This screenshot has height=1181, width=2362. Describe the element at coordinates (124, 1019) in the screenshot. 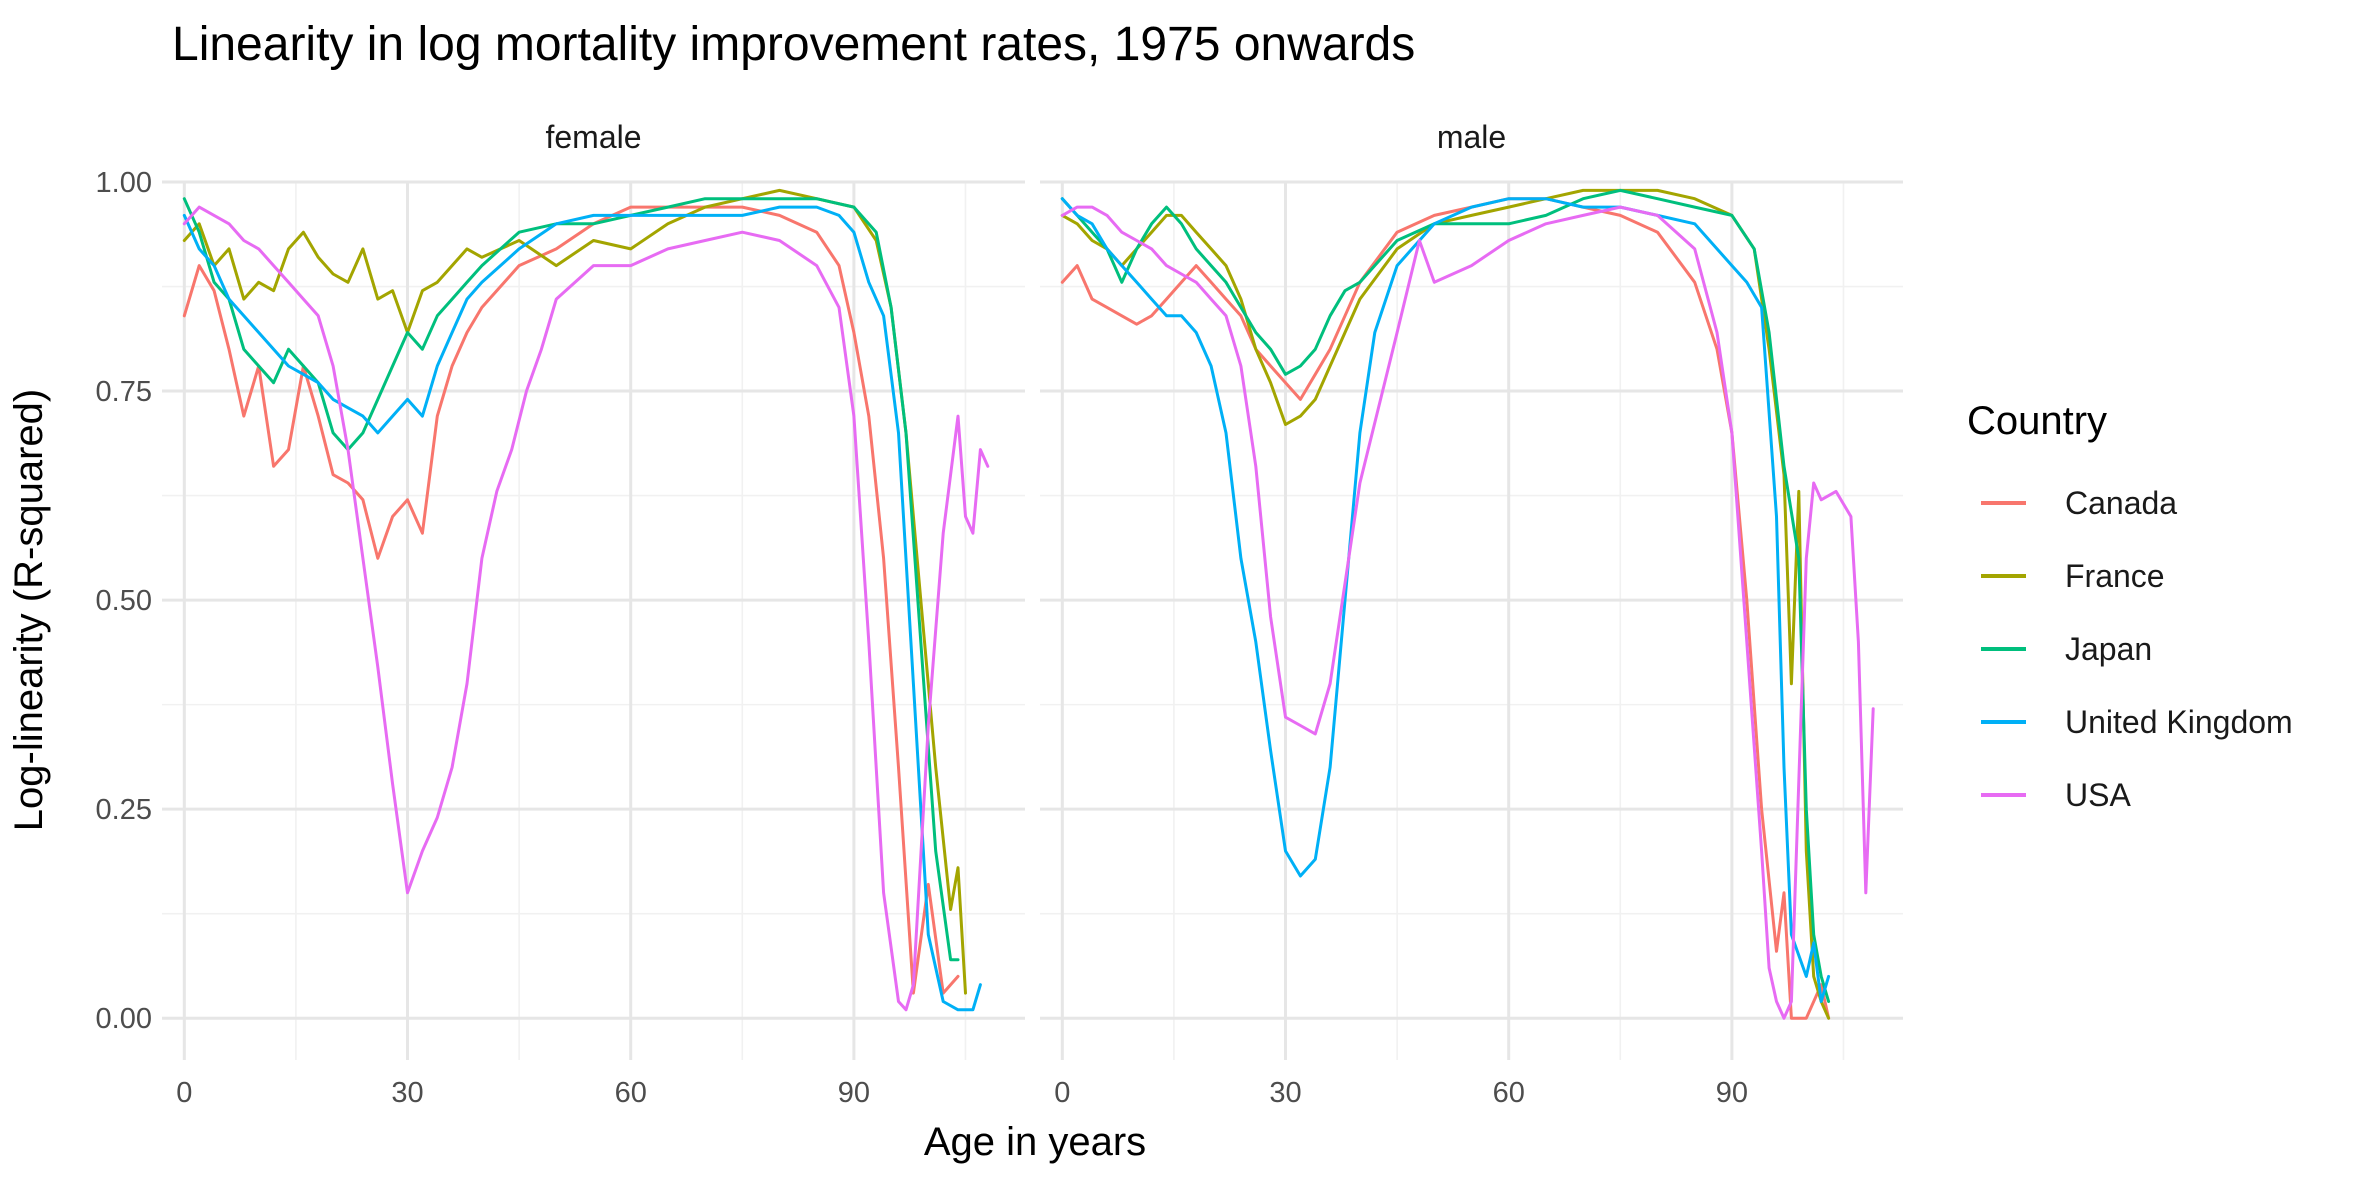

I see `y-tick-label: 0.00` at that location.